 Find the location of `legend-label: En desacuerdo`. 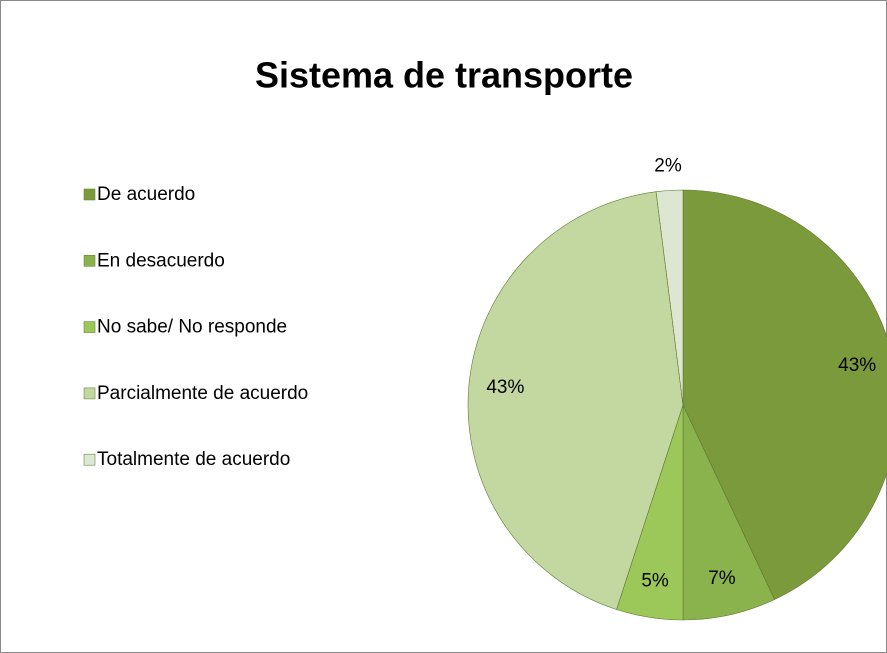

legend-label: En desacuerdo is located at coordinates (161, 260).